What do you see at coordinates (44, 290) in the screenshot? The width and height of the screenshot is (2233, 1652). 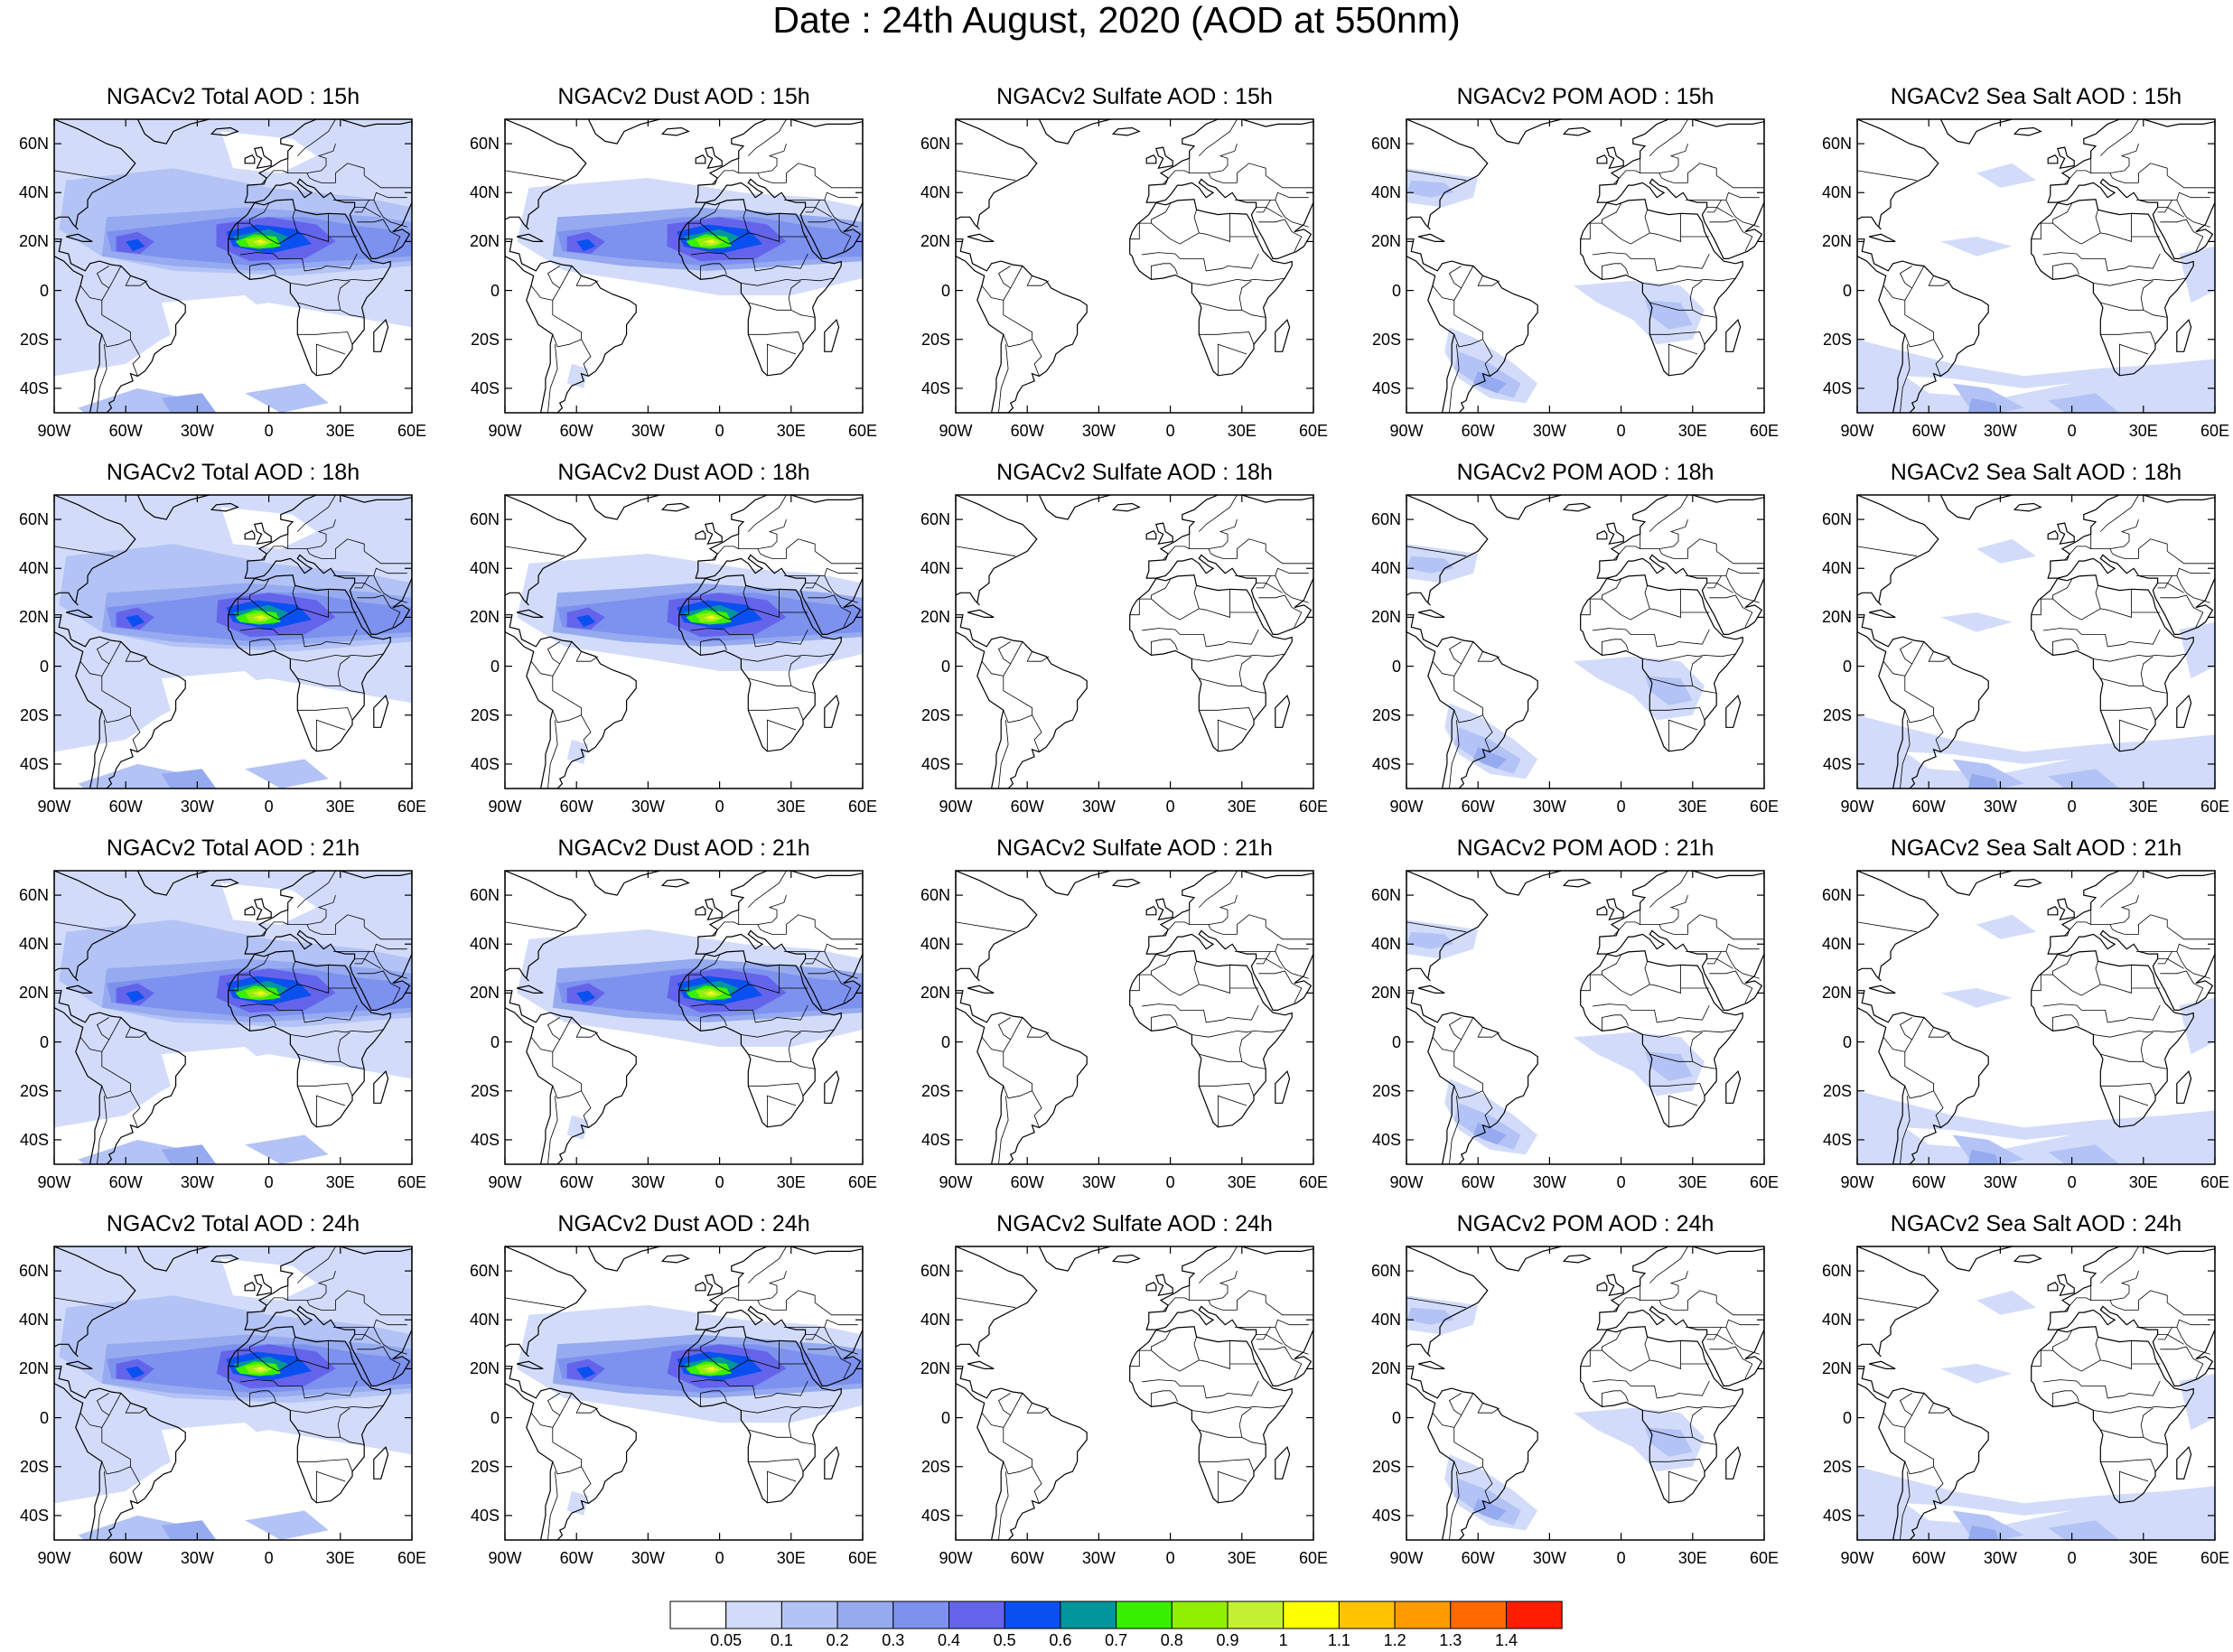 I see `lat-tick-label: 0` at bounding box center [44, 290].